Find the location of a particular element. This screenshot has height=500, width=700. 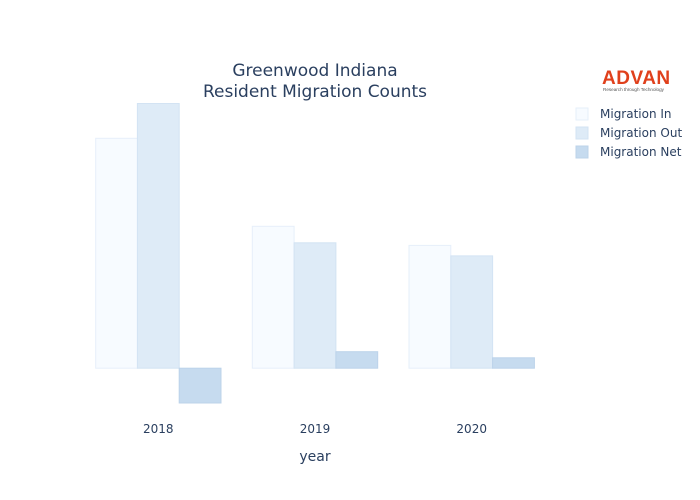

x-axis-title: year is located at coordinates (314, 457).